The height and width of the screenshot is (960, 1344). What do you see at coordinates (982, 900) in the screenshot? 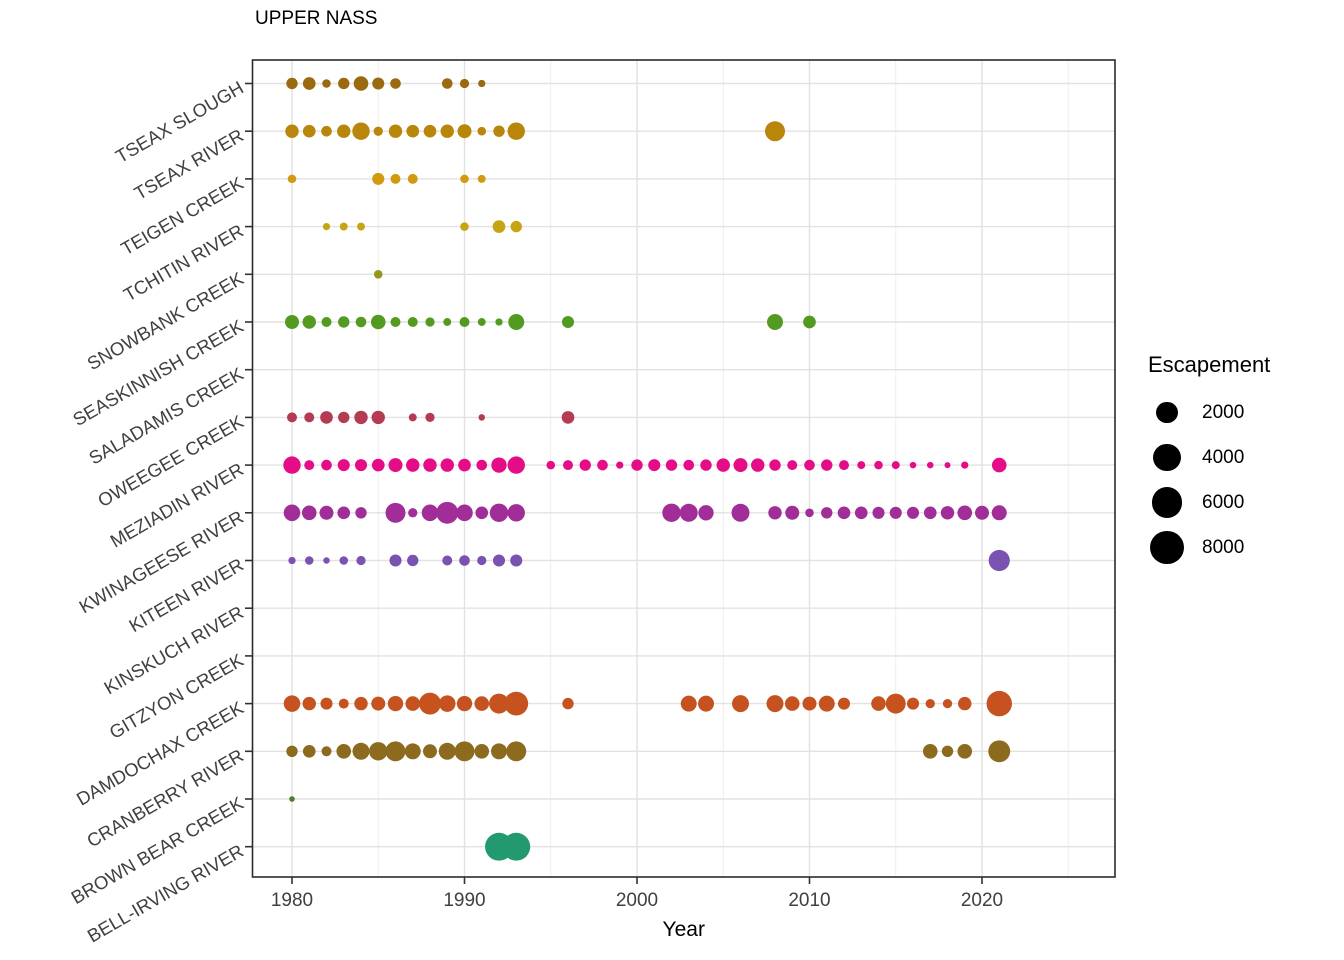
I see `x-tick-label: 2020` at bounding box center [982, 900].